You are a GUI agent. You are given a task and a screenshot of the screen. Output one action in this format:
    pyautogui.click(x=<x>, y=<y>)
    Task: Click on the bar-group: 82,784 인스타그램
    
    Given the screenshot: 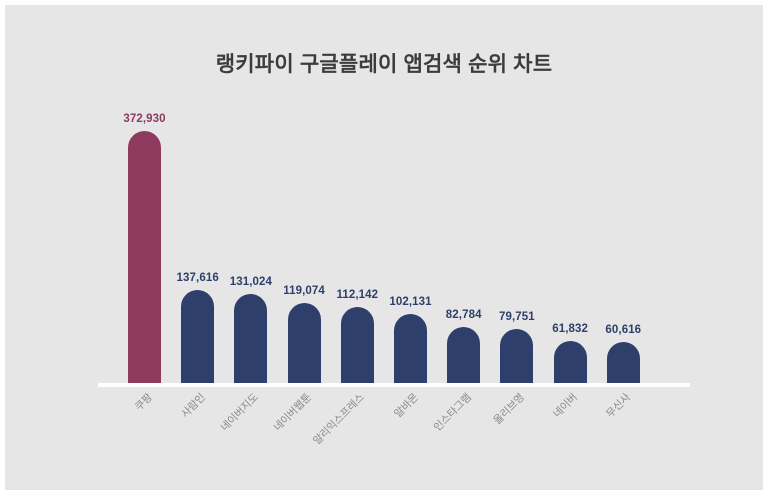 What is the action you would take?
    pyautogui.click(x=456, y=371)
    